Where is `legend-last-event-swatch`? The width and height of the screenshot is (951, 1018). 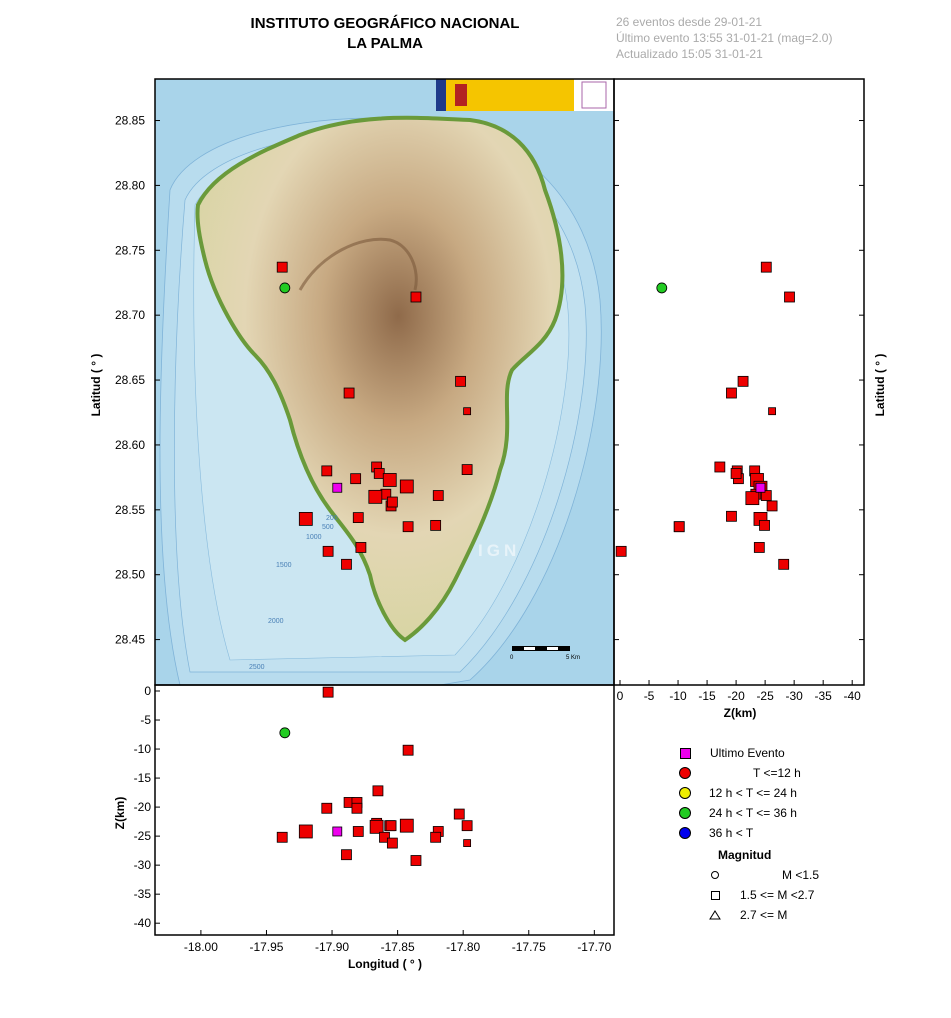 legend-last-event-swatch is located at coordinates (685, 753).